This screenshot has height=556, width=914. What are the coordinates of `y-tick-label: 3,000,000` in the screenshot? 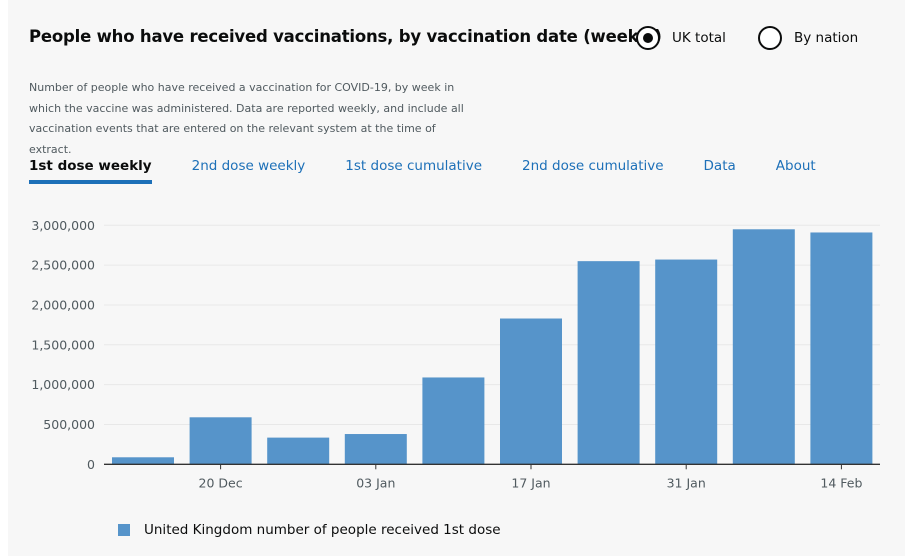 It's located at (63, 225).